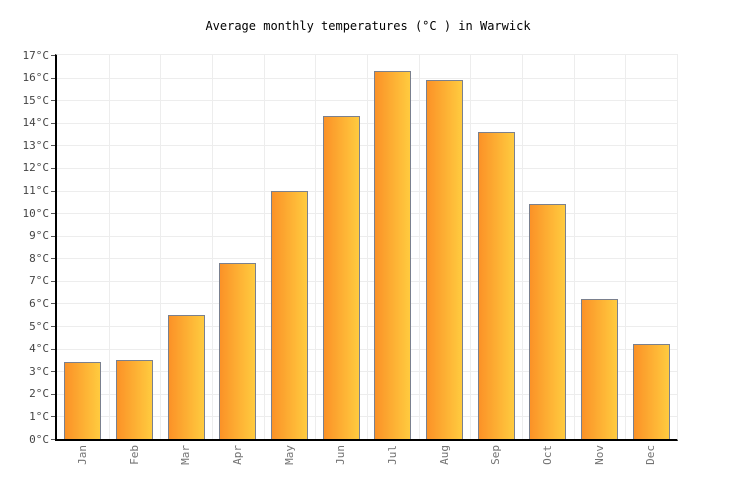 This screenshot has width=736, height=500. Describe the element at coordinates (36, 77) in the screenshot. I see `y-tick-label: 16°C` at that location.